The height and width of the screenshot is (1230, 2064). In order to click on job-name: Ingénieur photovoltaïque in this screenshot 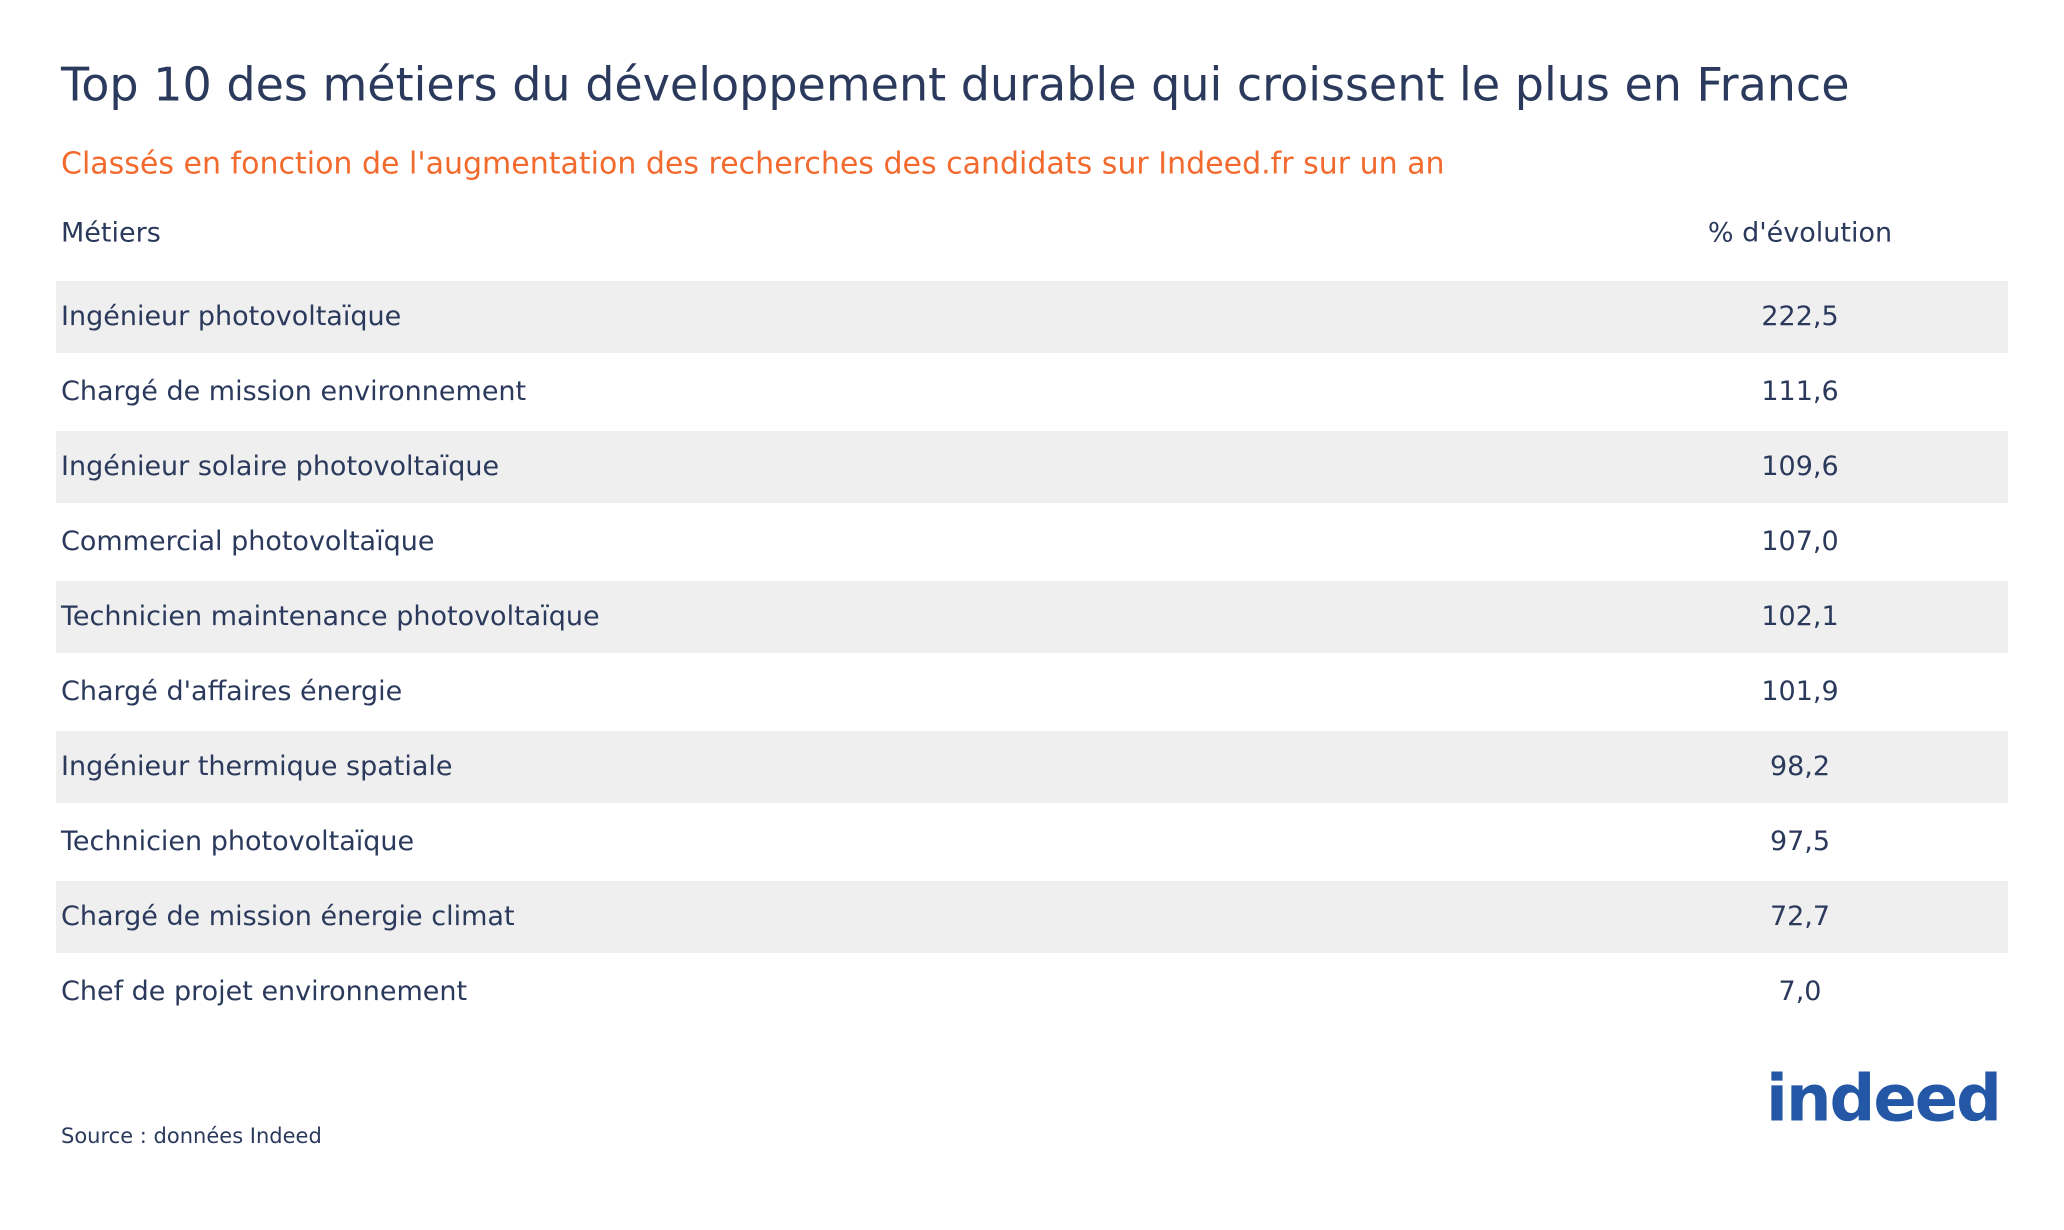, I will do `click(231, 316)`.